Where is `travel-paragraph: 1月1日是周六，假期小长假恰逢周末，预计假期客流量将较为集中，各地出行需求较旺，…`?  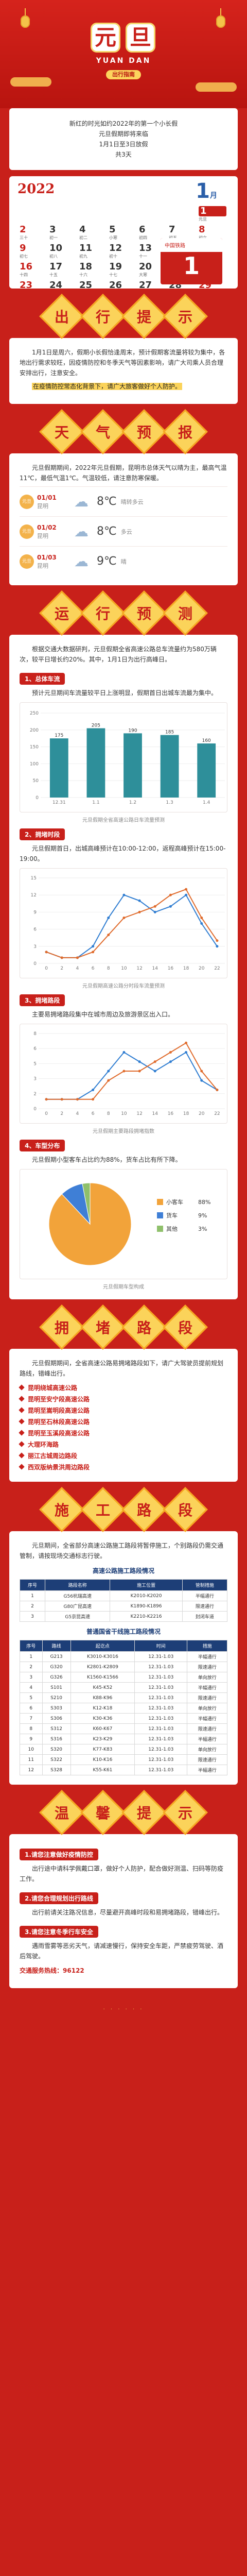 travel-paragraph: 1月1日是周六，假期小长假恰逢周末，预计假期客流量将较为集中，各地出行需求较旺，… is located at coordinates (122, 363).